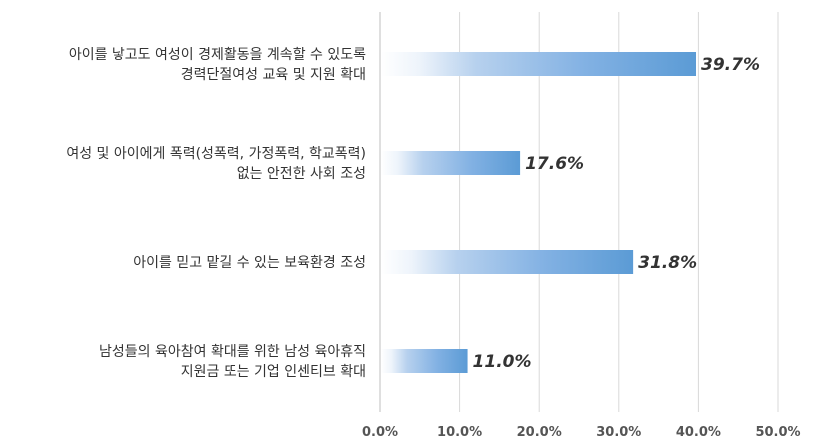 The width and height of the screenshot is (813, 444). What do you see at coordinates (618, 432) in the screenshot?
I see `x-tick-label: 30.0%` at bounding box center [618, 432].